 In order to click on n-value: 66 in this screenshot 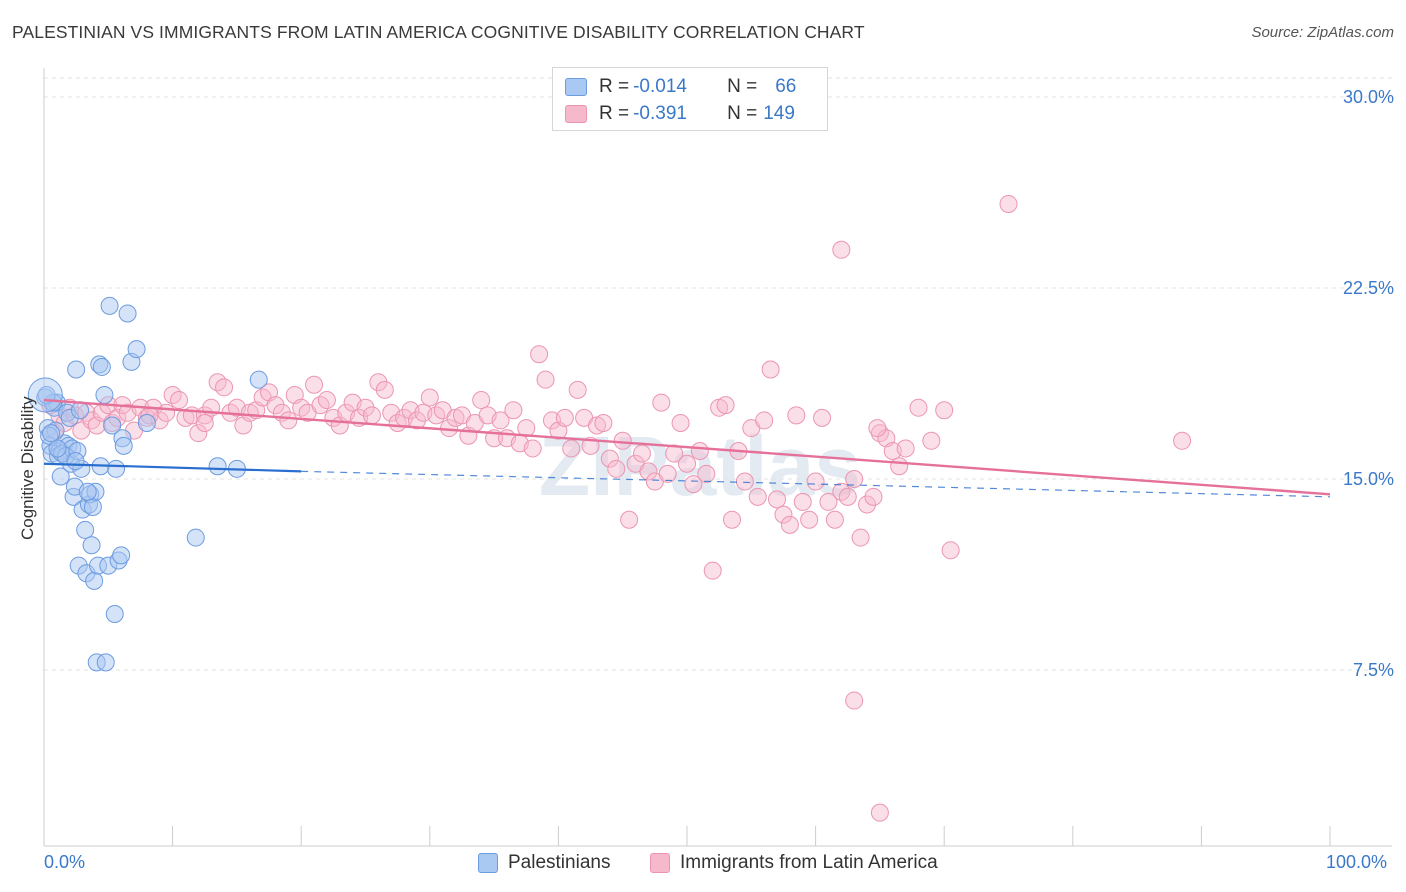, I will do `click(786, 86)`.